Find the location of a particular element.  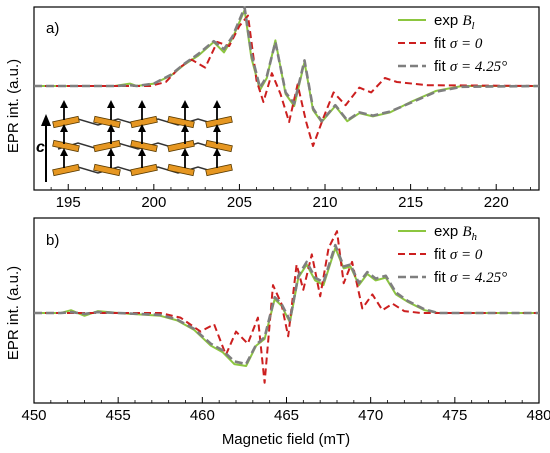

x-tick-label: 470 is located at coordinates (370, 415).